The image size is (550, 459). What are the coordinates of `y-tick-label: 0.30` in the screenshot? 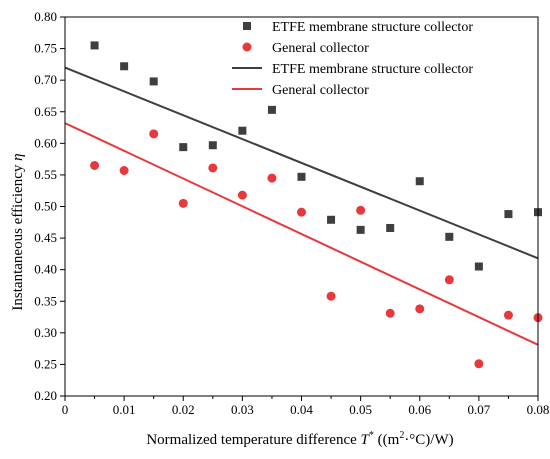 It's located at (45, 332).